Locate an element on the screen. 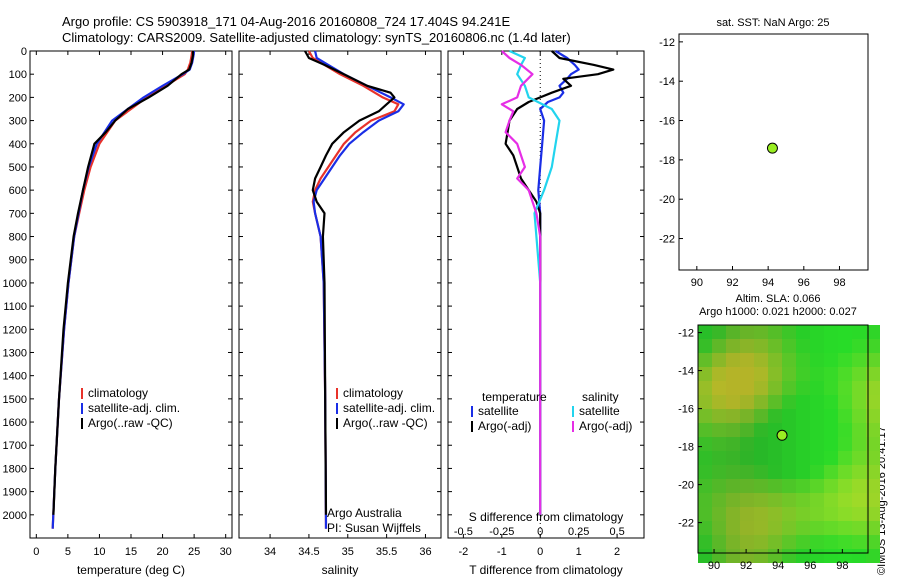  map-x-tick-label: 92 is located at coordinates (746, 566).